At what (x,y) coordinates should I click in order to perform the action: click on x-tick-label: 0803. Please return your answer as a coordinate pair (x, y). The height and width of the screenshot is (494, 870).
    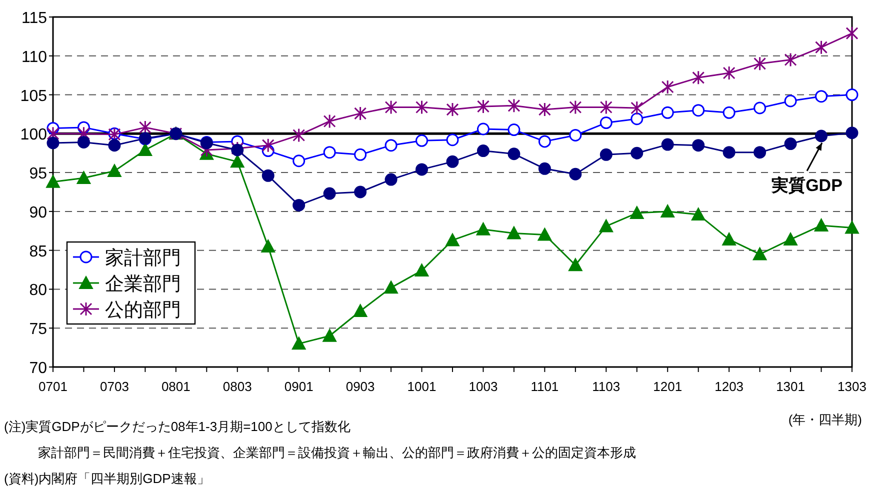
    Looking at the image, I should click on (237, 386).